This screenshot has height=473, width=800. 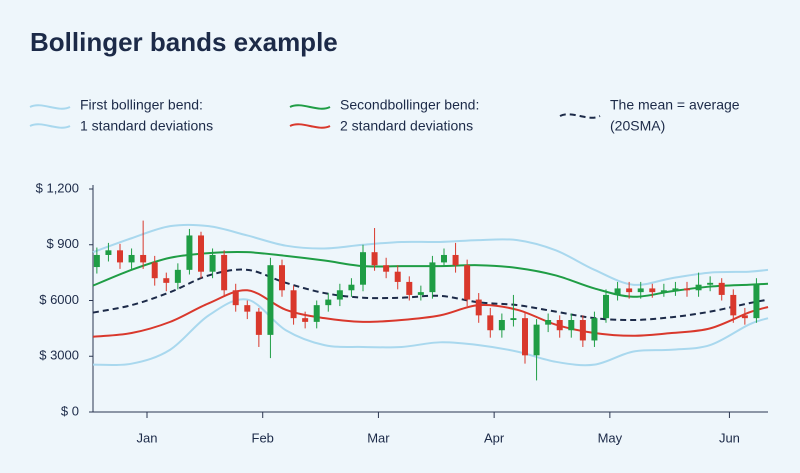 I want to click on legend-label: 1 standard deviations, so click(x=146, y=126).